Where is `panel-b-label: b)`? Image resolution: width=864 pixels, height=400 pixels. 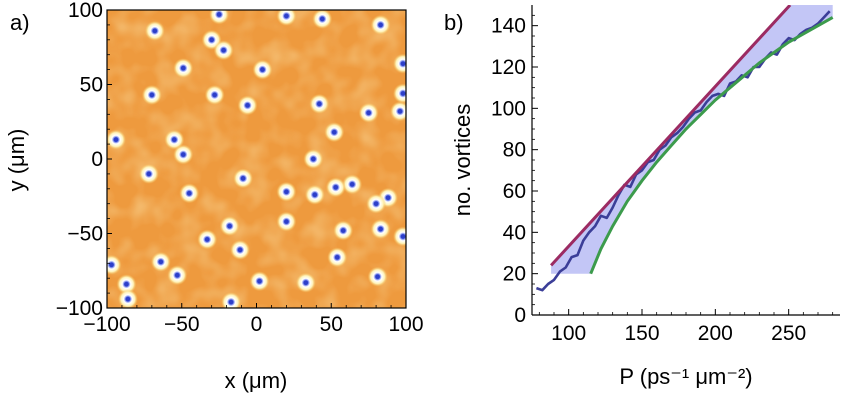 panel-b-label: b) is located at coordinates (454, 22).